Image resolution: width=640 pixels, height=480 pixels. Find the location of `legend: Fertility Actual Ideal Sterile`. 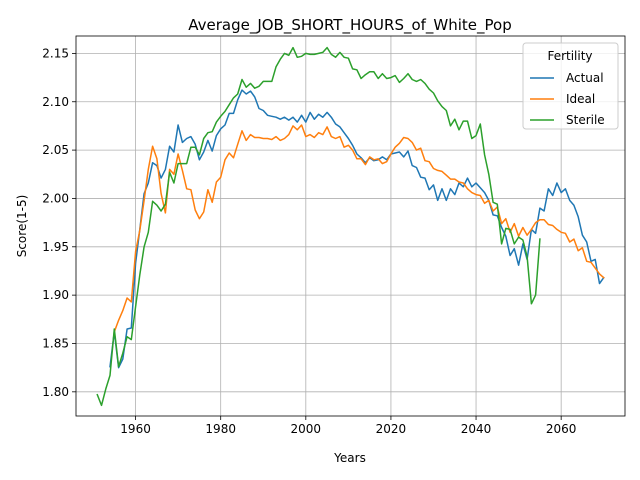

legend: Fertility Actual Ideal Sterile is located at coordinates (570, 86).